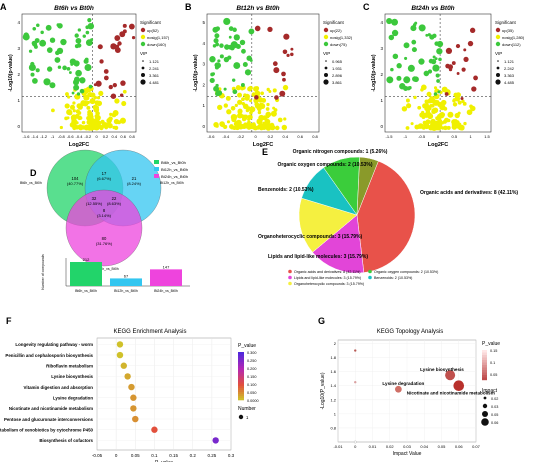 The height and width of the screenshot is (462, 550). I want to click on y-axis-label: -Log10(P_value), so click(323, 390).